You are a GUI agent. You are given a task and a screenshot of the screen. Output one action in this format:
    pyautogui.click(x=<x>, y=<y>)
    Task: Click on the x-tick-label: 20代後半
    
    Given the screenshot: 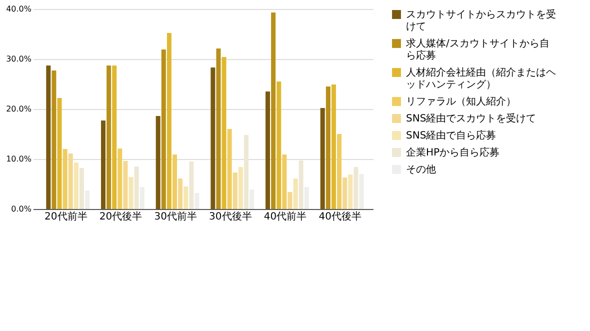 What is the action you would take?
    pyautogui.click(x=120, y=216)
    